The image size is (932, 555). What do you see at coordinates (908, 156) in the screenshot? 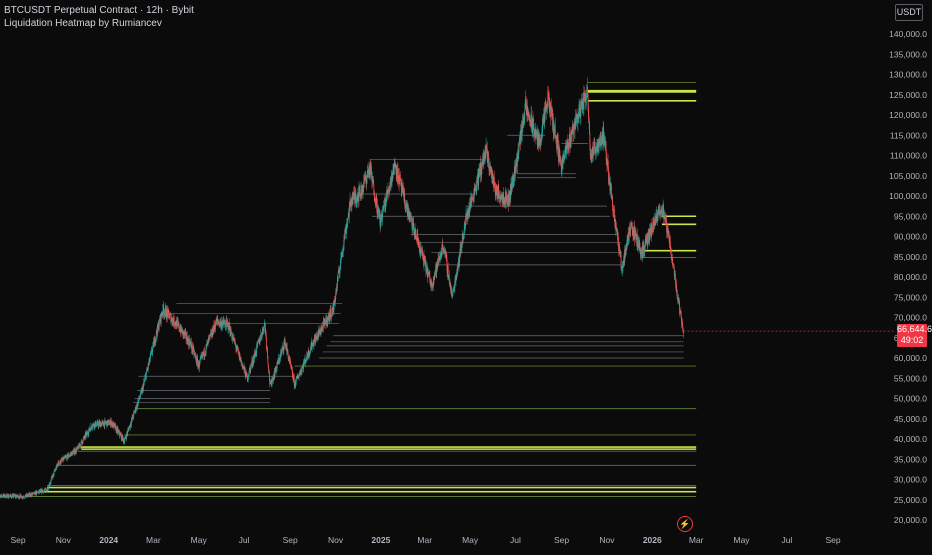
I see `y-tick-label: 110,000.0` at bounding box center [908, 156].